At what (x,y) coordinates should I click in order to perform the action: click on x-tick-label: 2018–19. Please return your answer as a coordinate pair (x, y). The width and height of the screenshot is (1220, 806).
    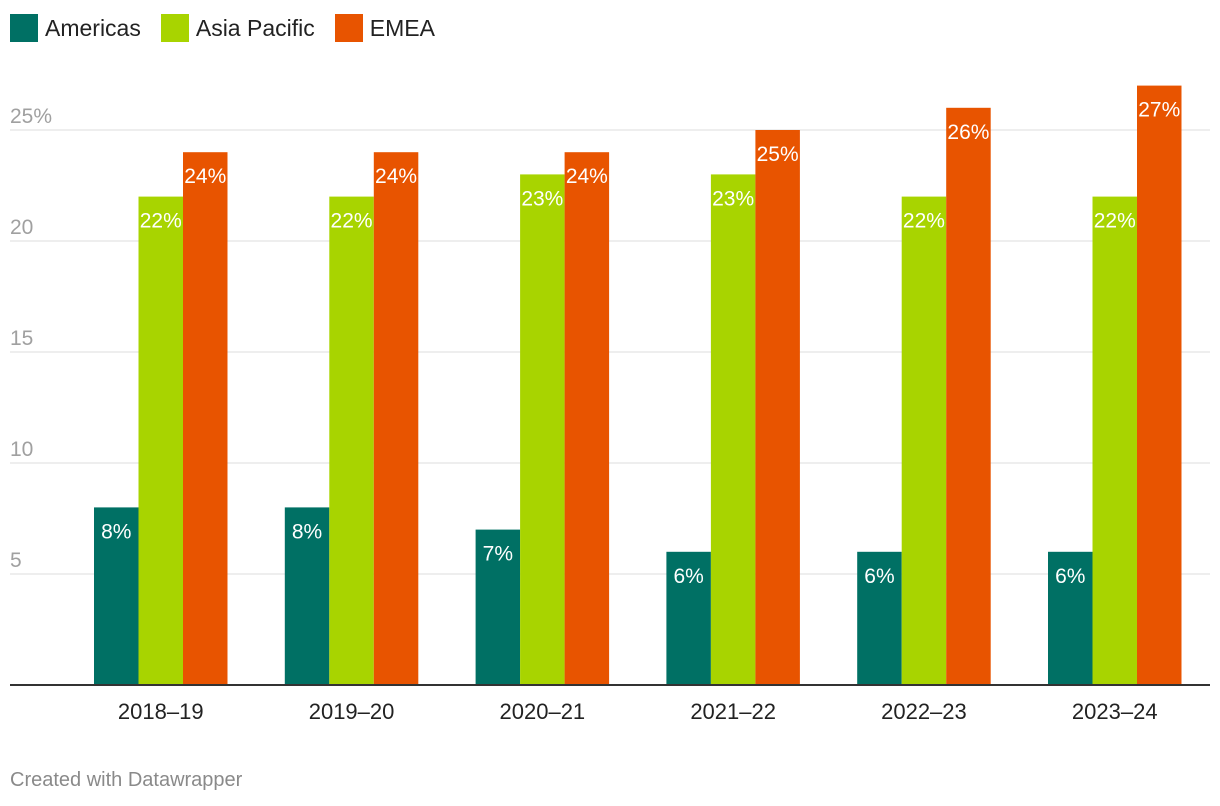
    Looking at the image, I should click on (161, 711).